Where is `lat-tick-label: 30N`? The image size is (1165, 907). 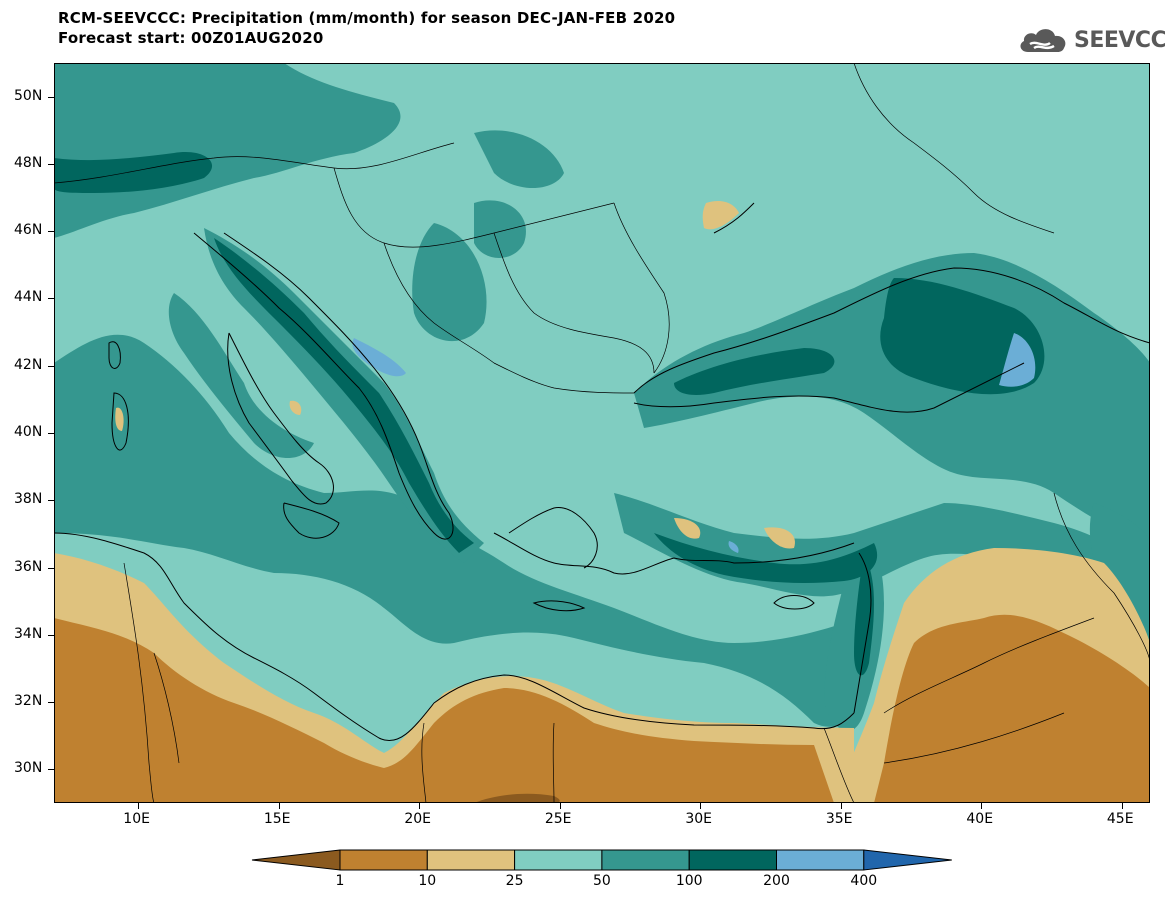
lat-tick-label: 30N is located at coordinates (28, 768).